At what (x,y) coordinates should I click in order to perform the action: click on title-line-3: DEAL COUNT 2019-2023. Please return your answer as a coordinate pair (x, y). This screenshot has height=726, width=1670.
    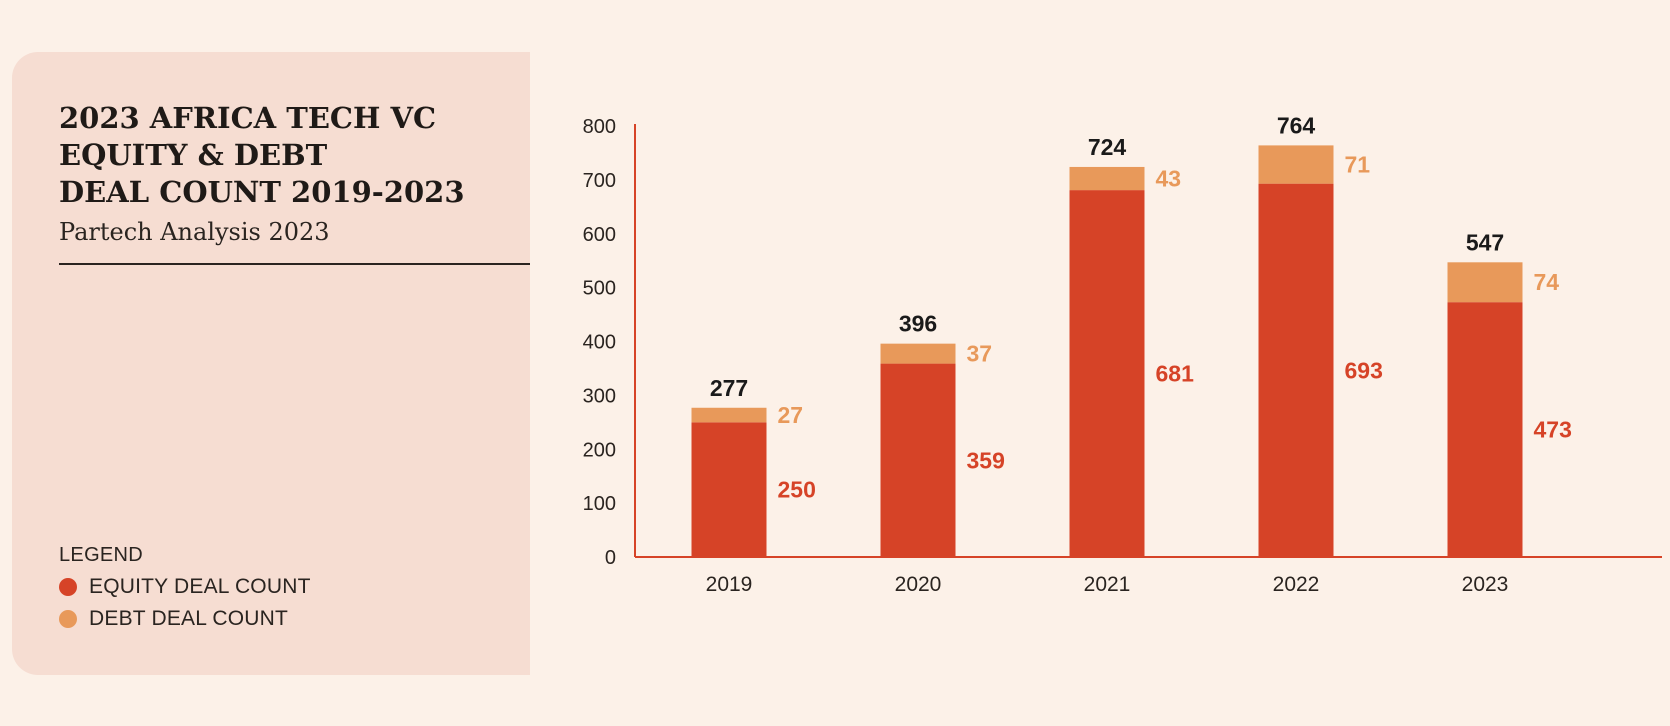
    Looking at the image, I should click on (262, 192).